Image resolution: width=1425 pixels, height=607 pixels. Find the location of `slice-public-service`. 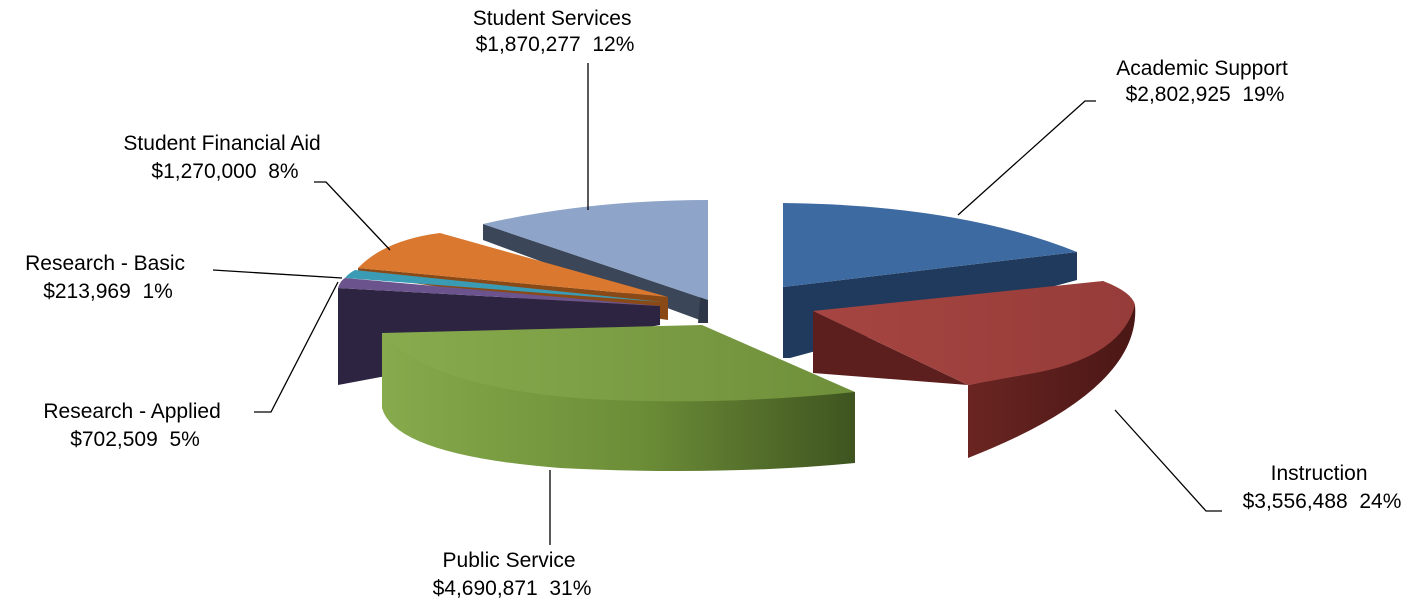

slice-public-service is located at coordinates (618, 398).